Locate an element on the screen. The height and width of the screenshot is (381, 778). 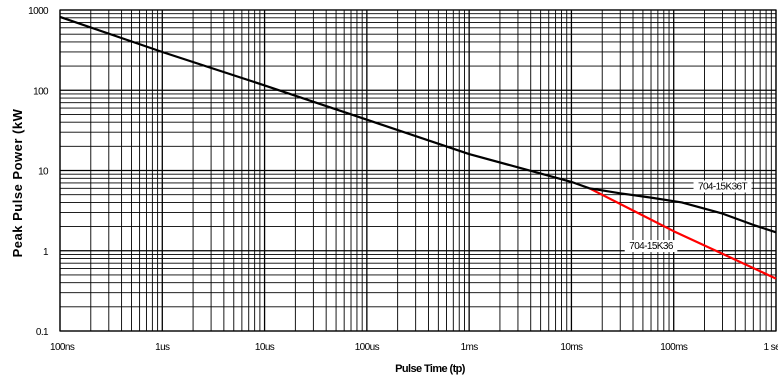
x-tick-label: 1 sec is located at coordinates (771, 347).